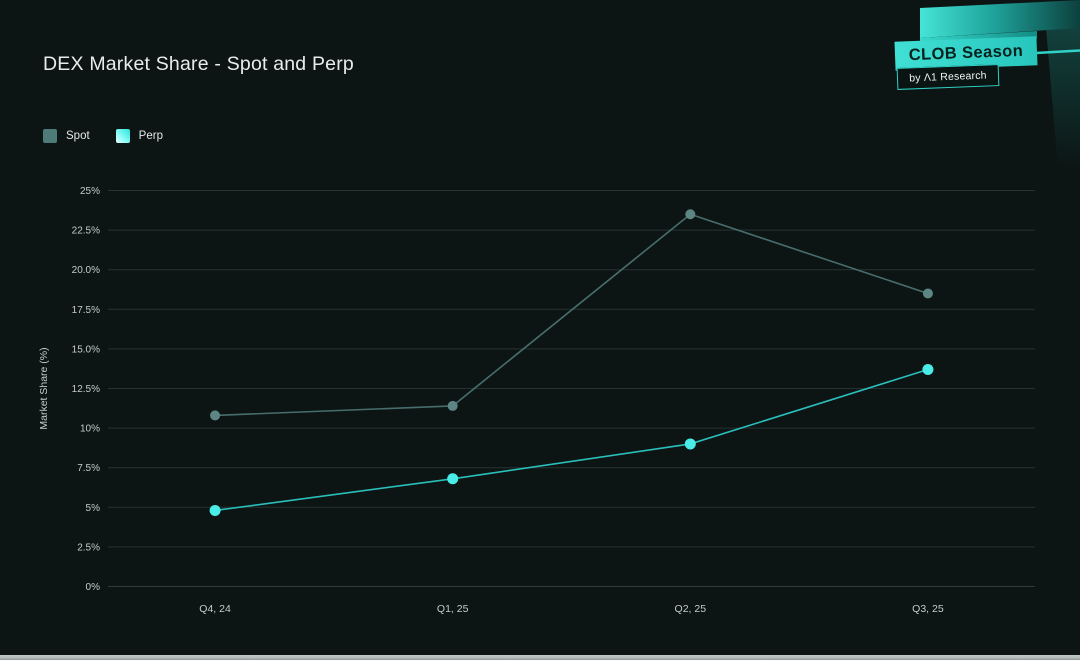  What do you see at coordinates (88, 468) in the screenshot?
I see `y-tick-label: 7.5%` at bounding box center [88, 468].